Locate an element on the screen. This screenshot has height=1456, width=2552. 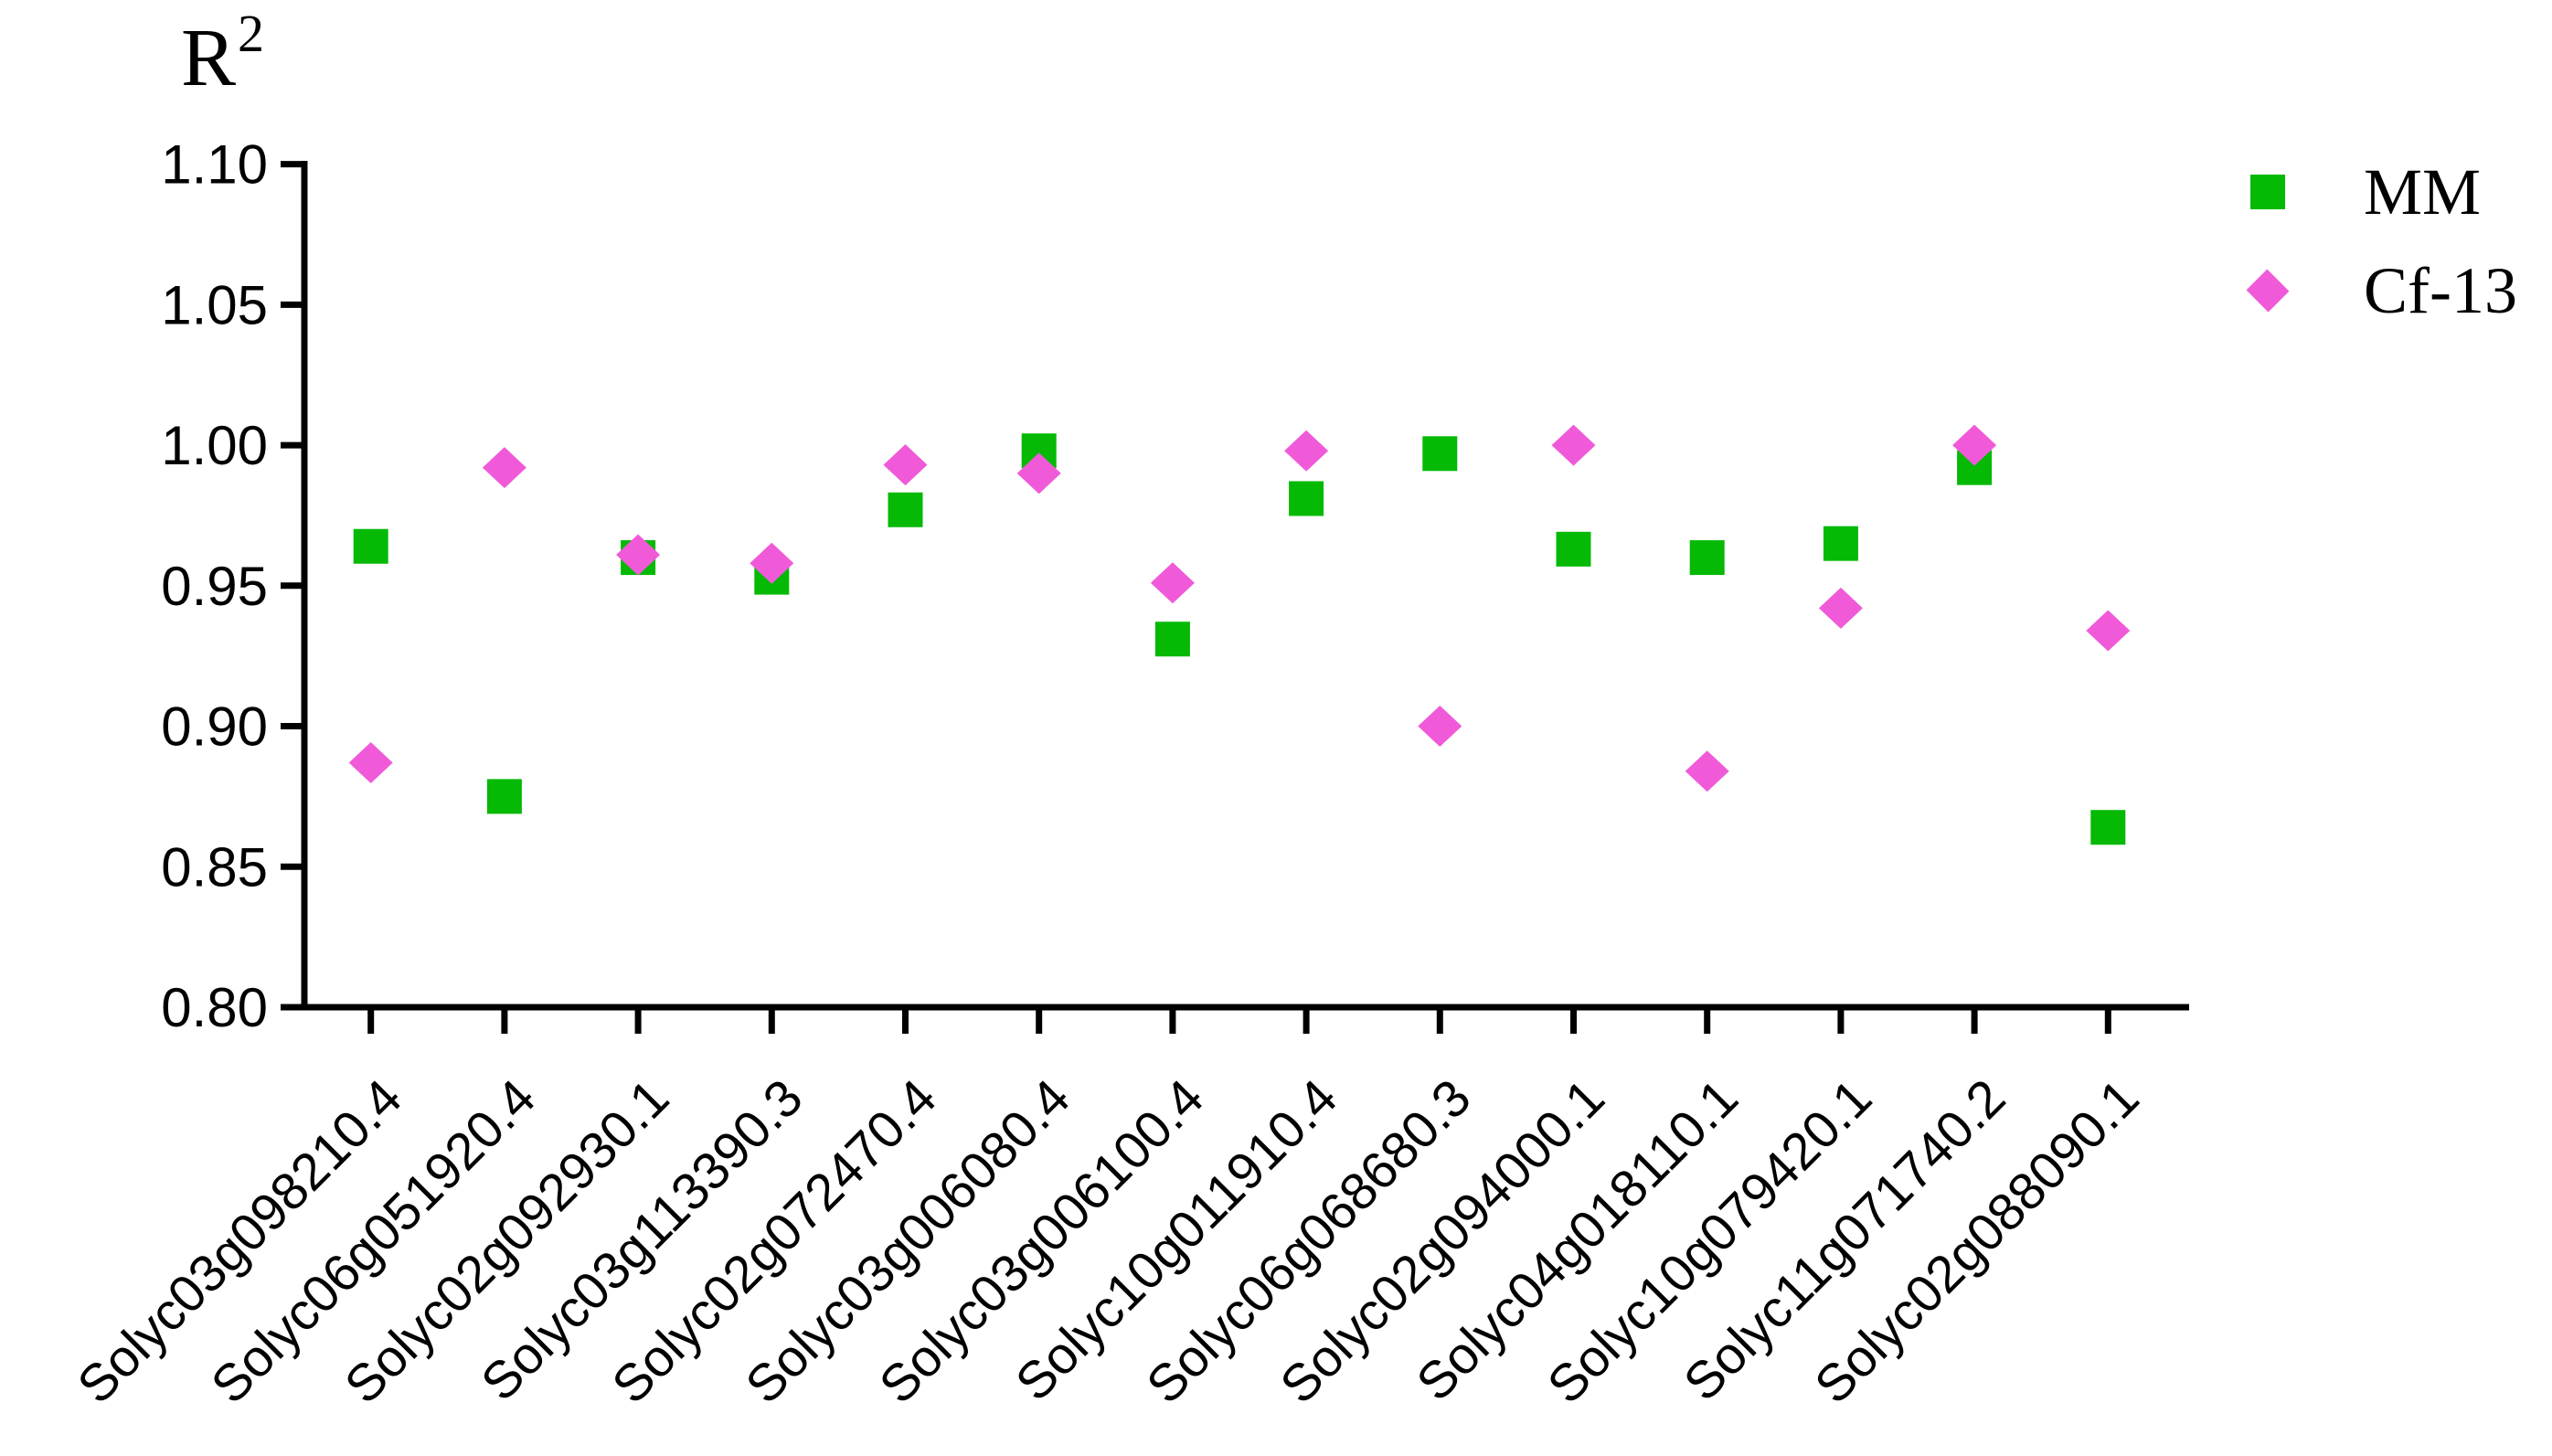
y-axis-title: R2 is located at coordinates (222, 55).